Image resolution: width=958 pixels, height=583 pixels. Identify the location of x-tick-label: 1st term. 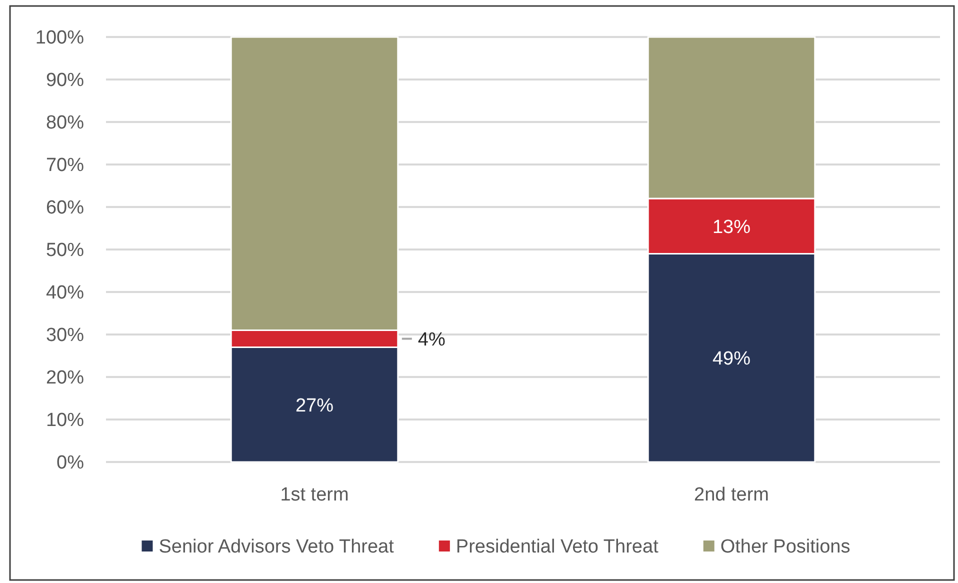
(314, 495).